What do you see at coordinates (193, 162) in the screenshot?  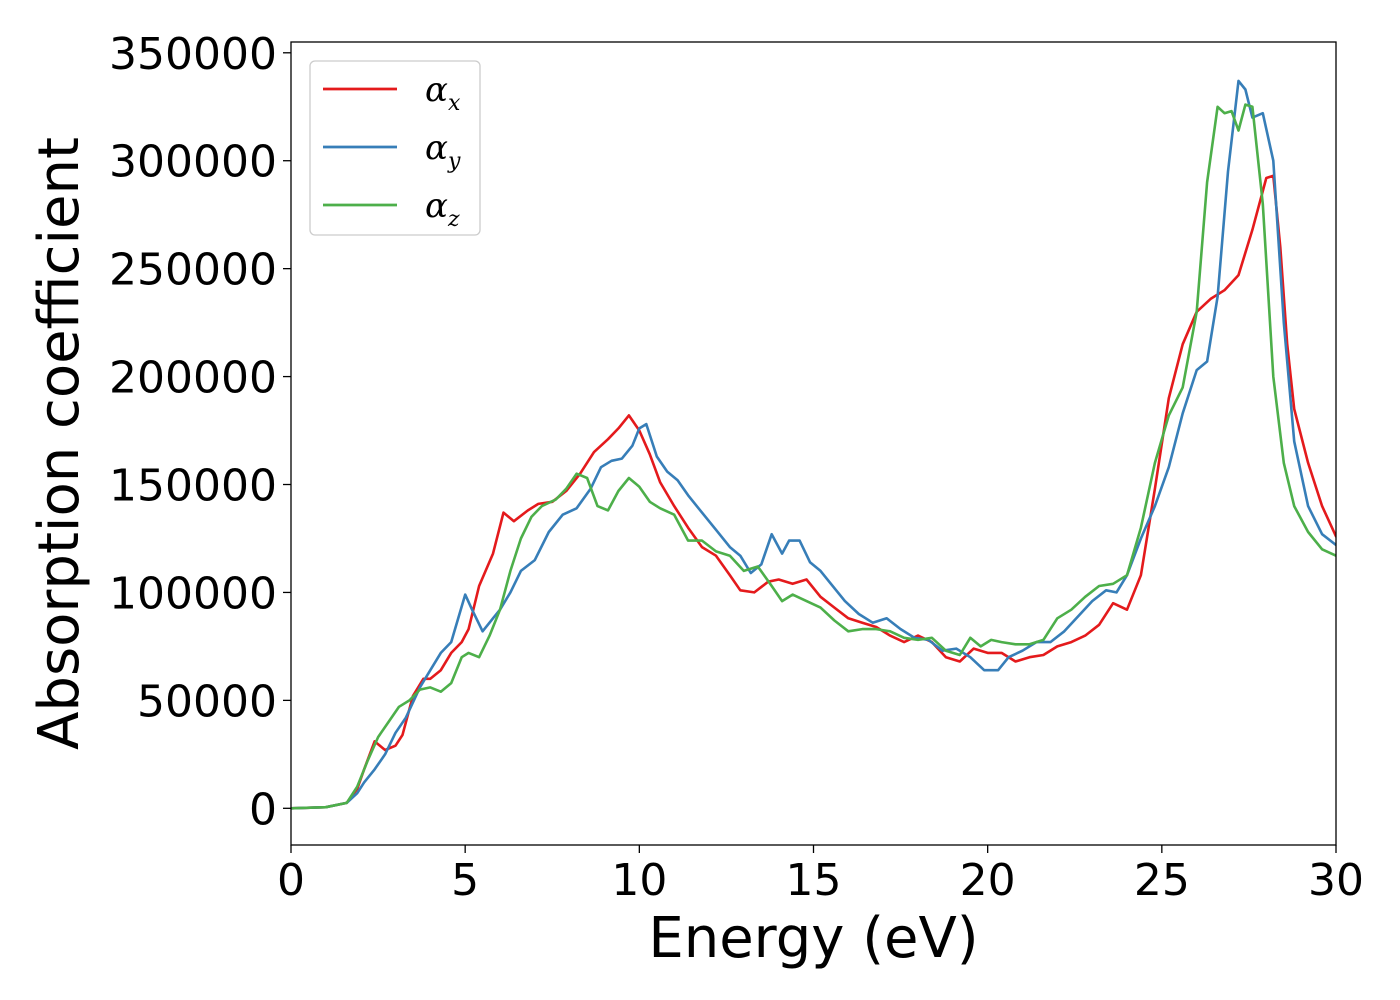 I see `y-tick-label: 300000` at bounding box center [193, 162].